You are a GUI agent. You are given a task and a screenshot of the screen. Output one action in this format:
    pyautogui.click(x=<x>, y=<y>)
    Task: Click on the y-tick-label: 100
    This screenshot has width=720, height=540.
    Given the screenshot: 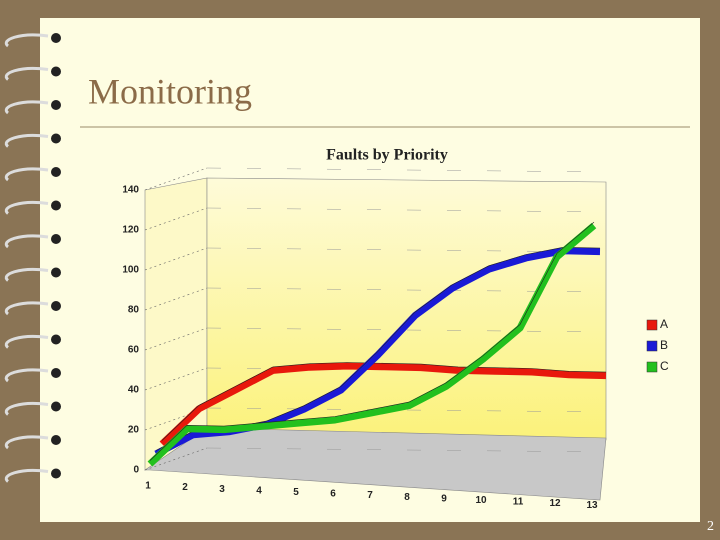 What is the action you would take?
    pyautogui.click(x=130, y=270)
    